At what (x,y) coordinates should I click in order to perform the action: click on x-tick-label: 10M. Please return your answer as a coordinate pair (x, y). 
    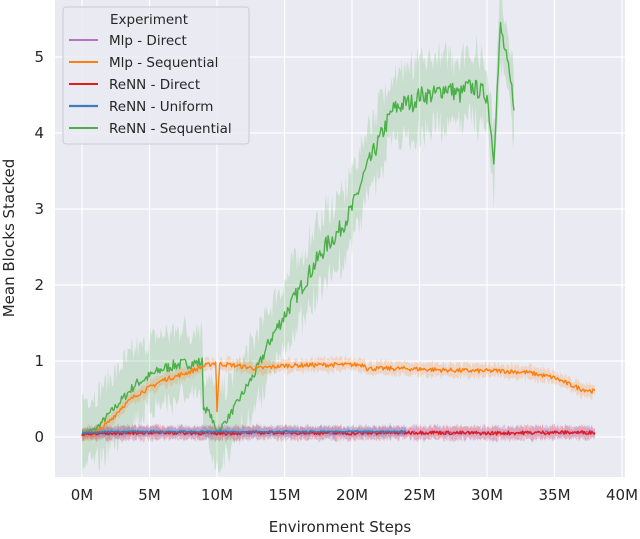
    Looking at the image, I should click on (217, 495).